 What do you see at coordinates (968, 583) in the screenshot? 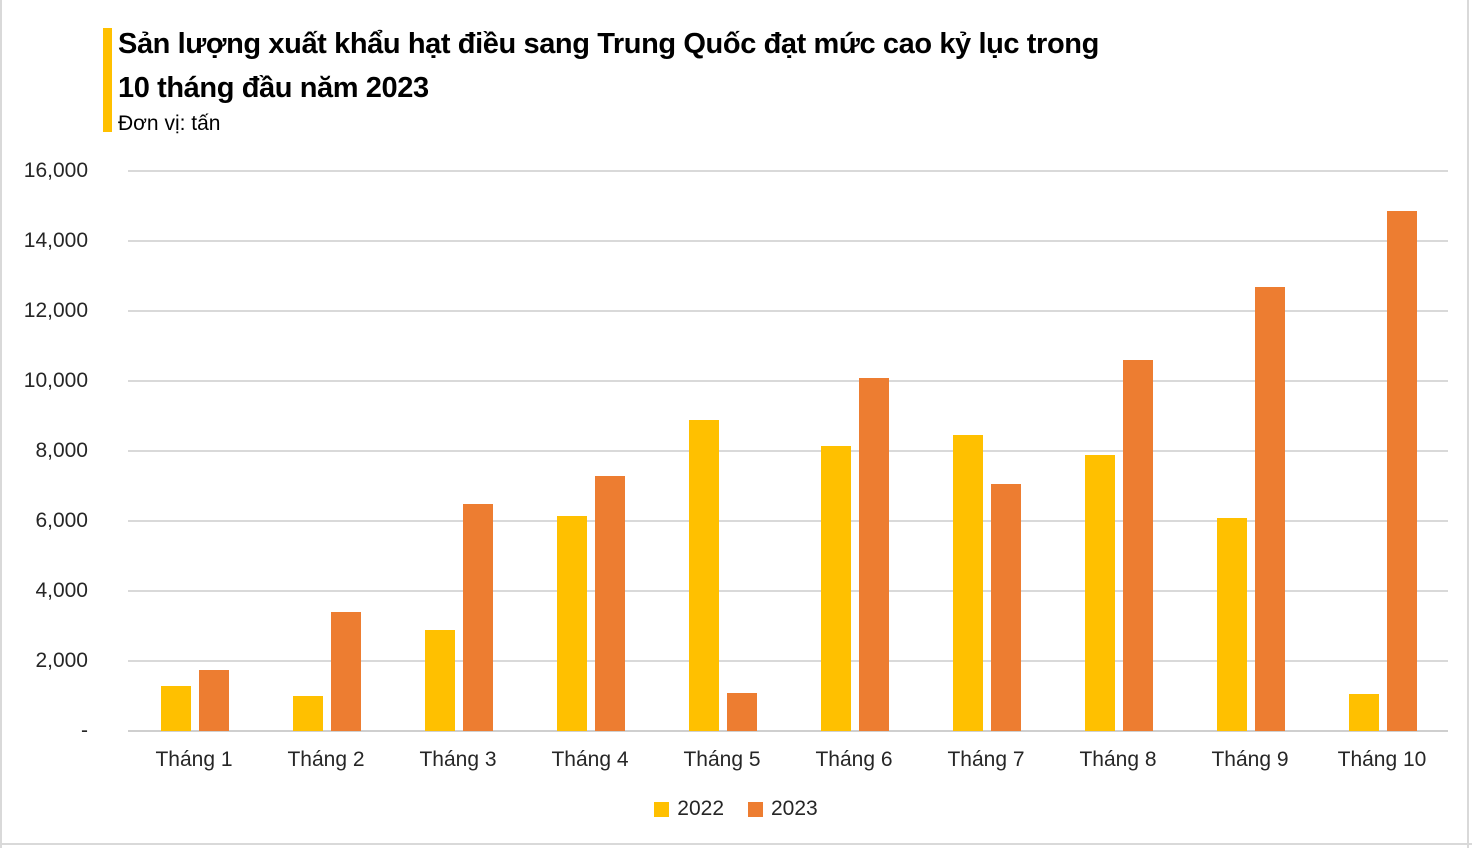
I see `bar-2022-tháng-7` at bounding box center [968, 583].